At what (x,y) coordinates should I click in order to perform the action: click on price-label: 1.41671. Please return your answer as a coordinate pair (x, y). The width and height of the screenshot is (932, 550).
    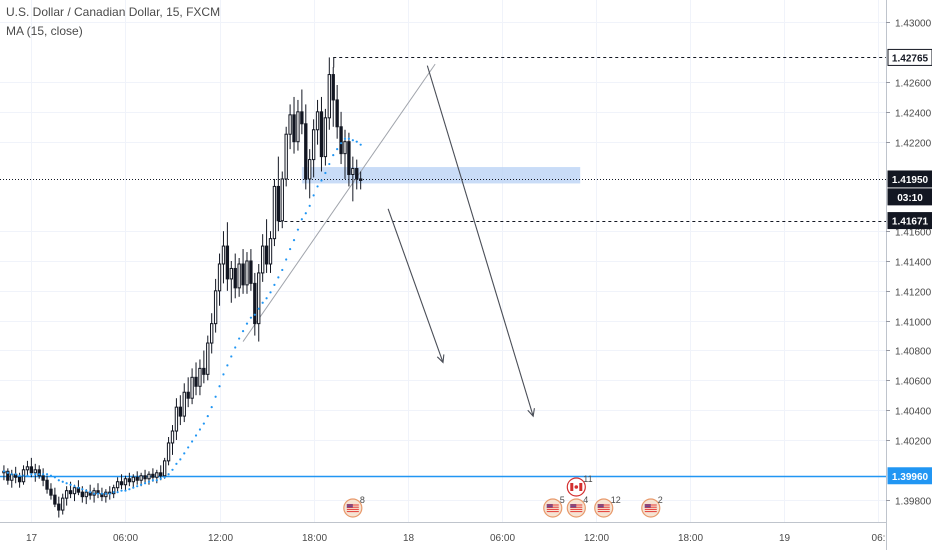
    Looking at the image, I should click on (909, 221).